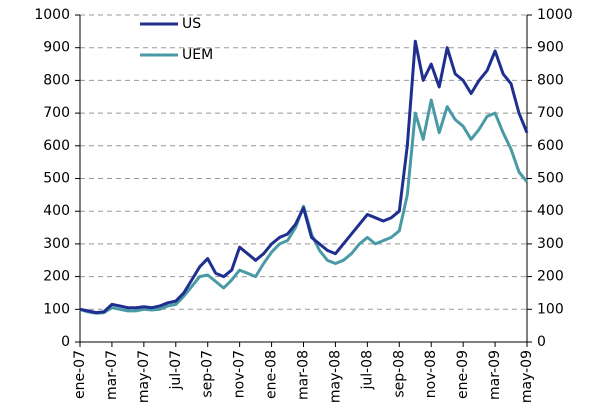 The width and height of the screenshot is (589, 419). I want to click on x-tick-label: may-08, so click(335, 376).